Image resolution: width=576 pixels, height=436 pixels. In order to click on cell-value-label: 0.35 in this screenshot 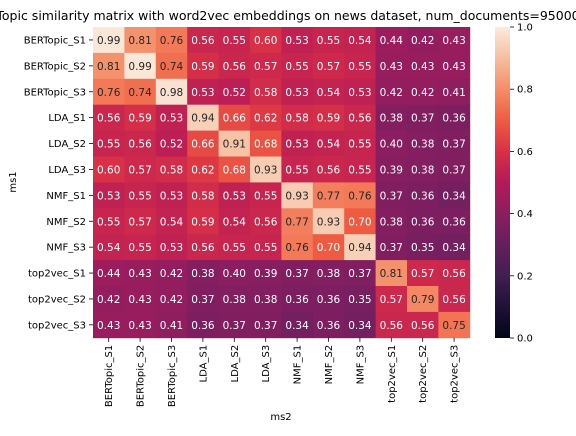, I will do `click(359, 300)`.